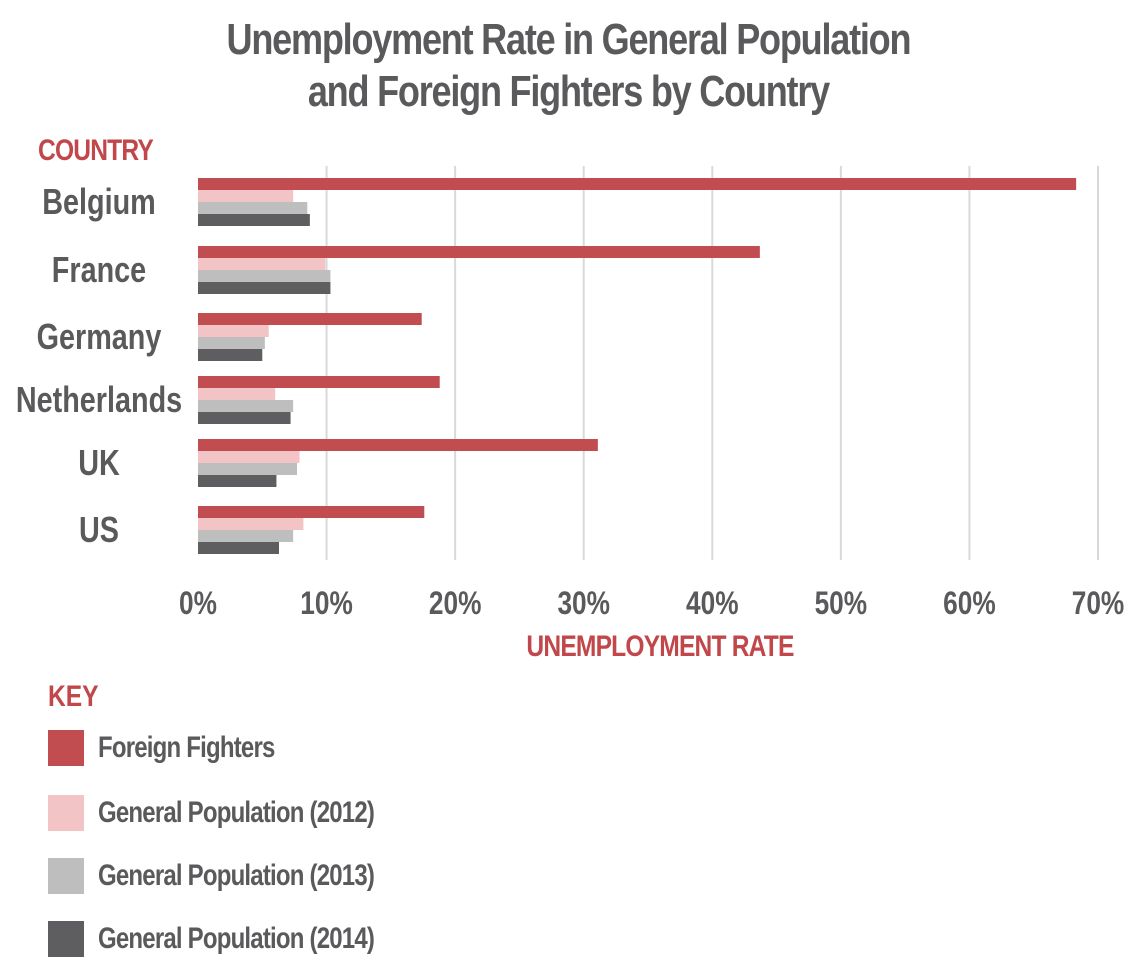 The width and height of the screenshot is (1137, 957). I want to click on legend-label: General Population (2012), so click(236, 812).